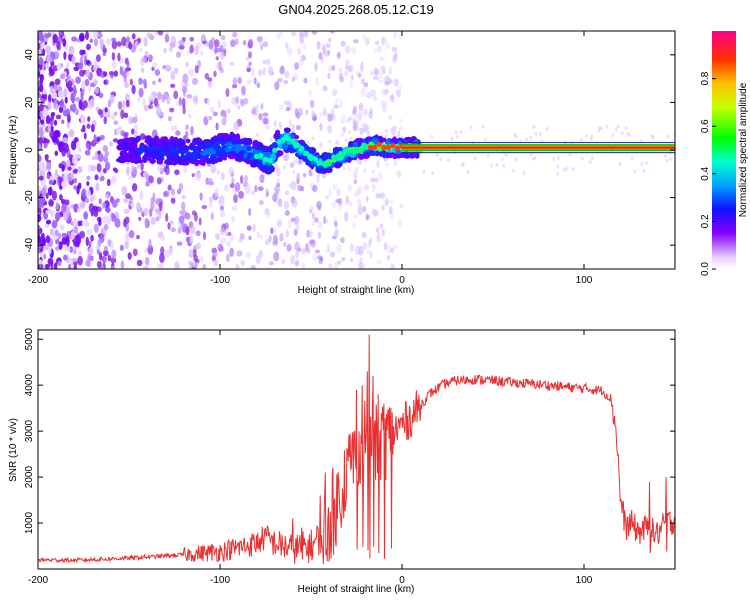 The image size is (750, 600). Describe the element at coordinates (29, 102) in the screenshot. I see `spectrogram-ytick-label: 20` at that location.